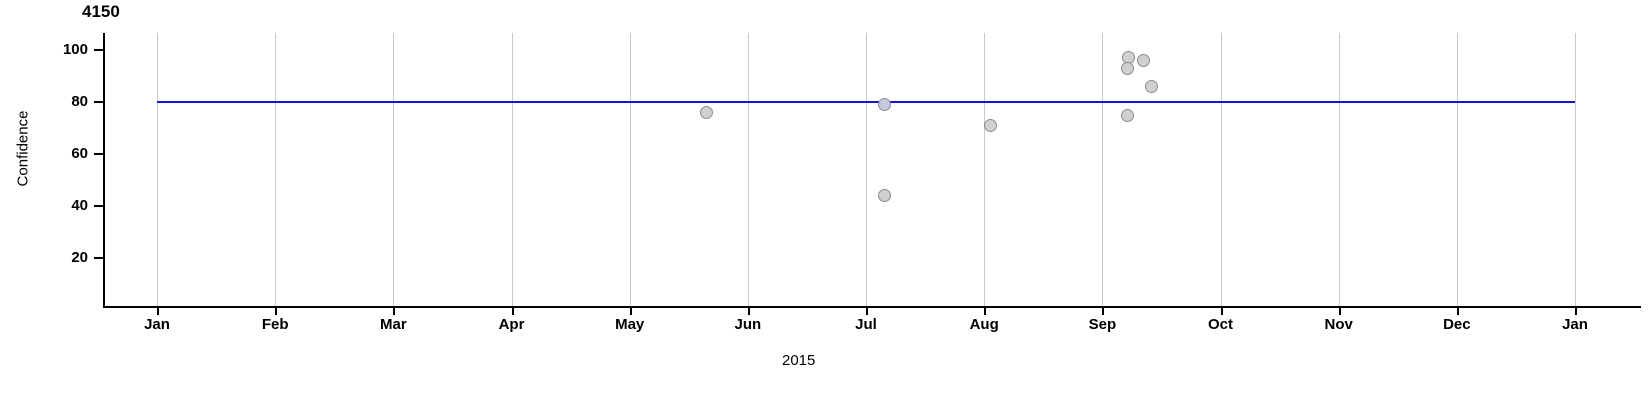  What do you see at coordinates (748, 324) in the screenshot?
I see `x-tick-label-jun-5: Jun` at bounding box center [748, 324].